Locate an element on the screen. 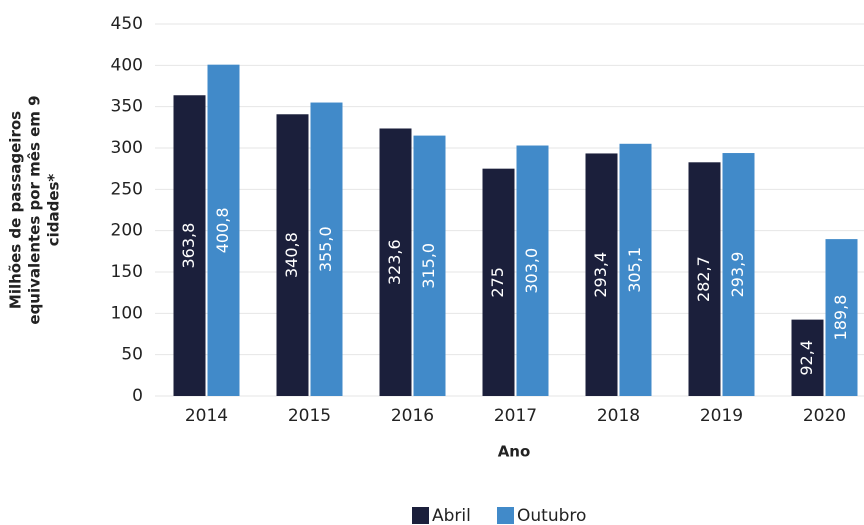 The height and width of the screenshot is (525, 864). value-label: 275 is located at coordinates (497, 282).